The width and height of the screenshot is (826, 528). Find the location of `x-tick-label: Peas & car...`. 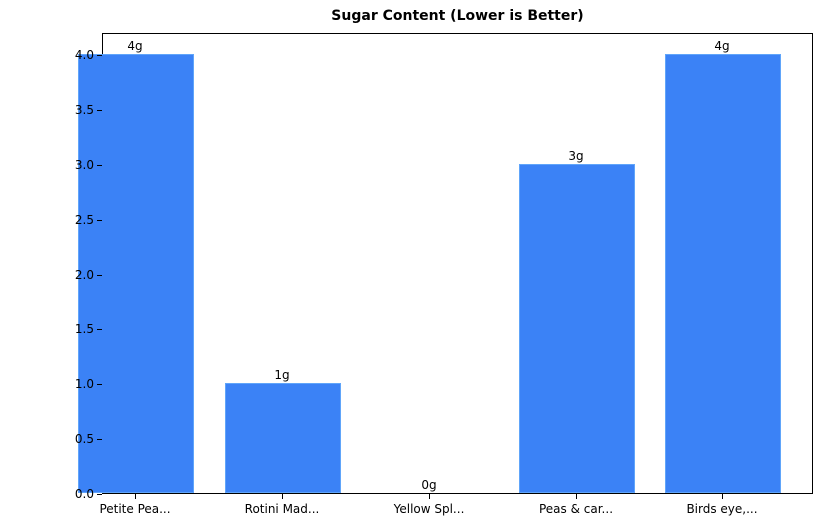

x-tick-label: Peas & car... is located at coordinates (576, 509).